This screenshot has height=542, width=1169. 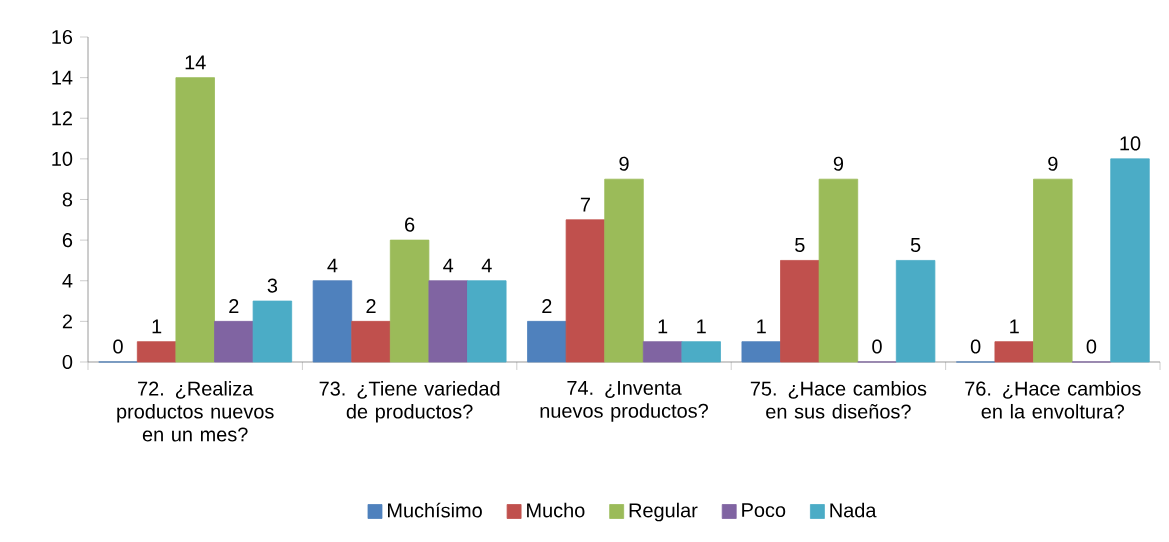 What do you see at coordinates (853, 510) in the screenshot?
I see `legend-label: Nada` at bounding box center [853, 510].